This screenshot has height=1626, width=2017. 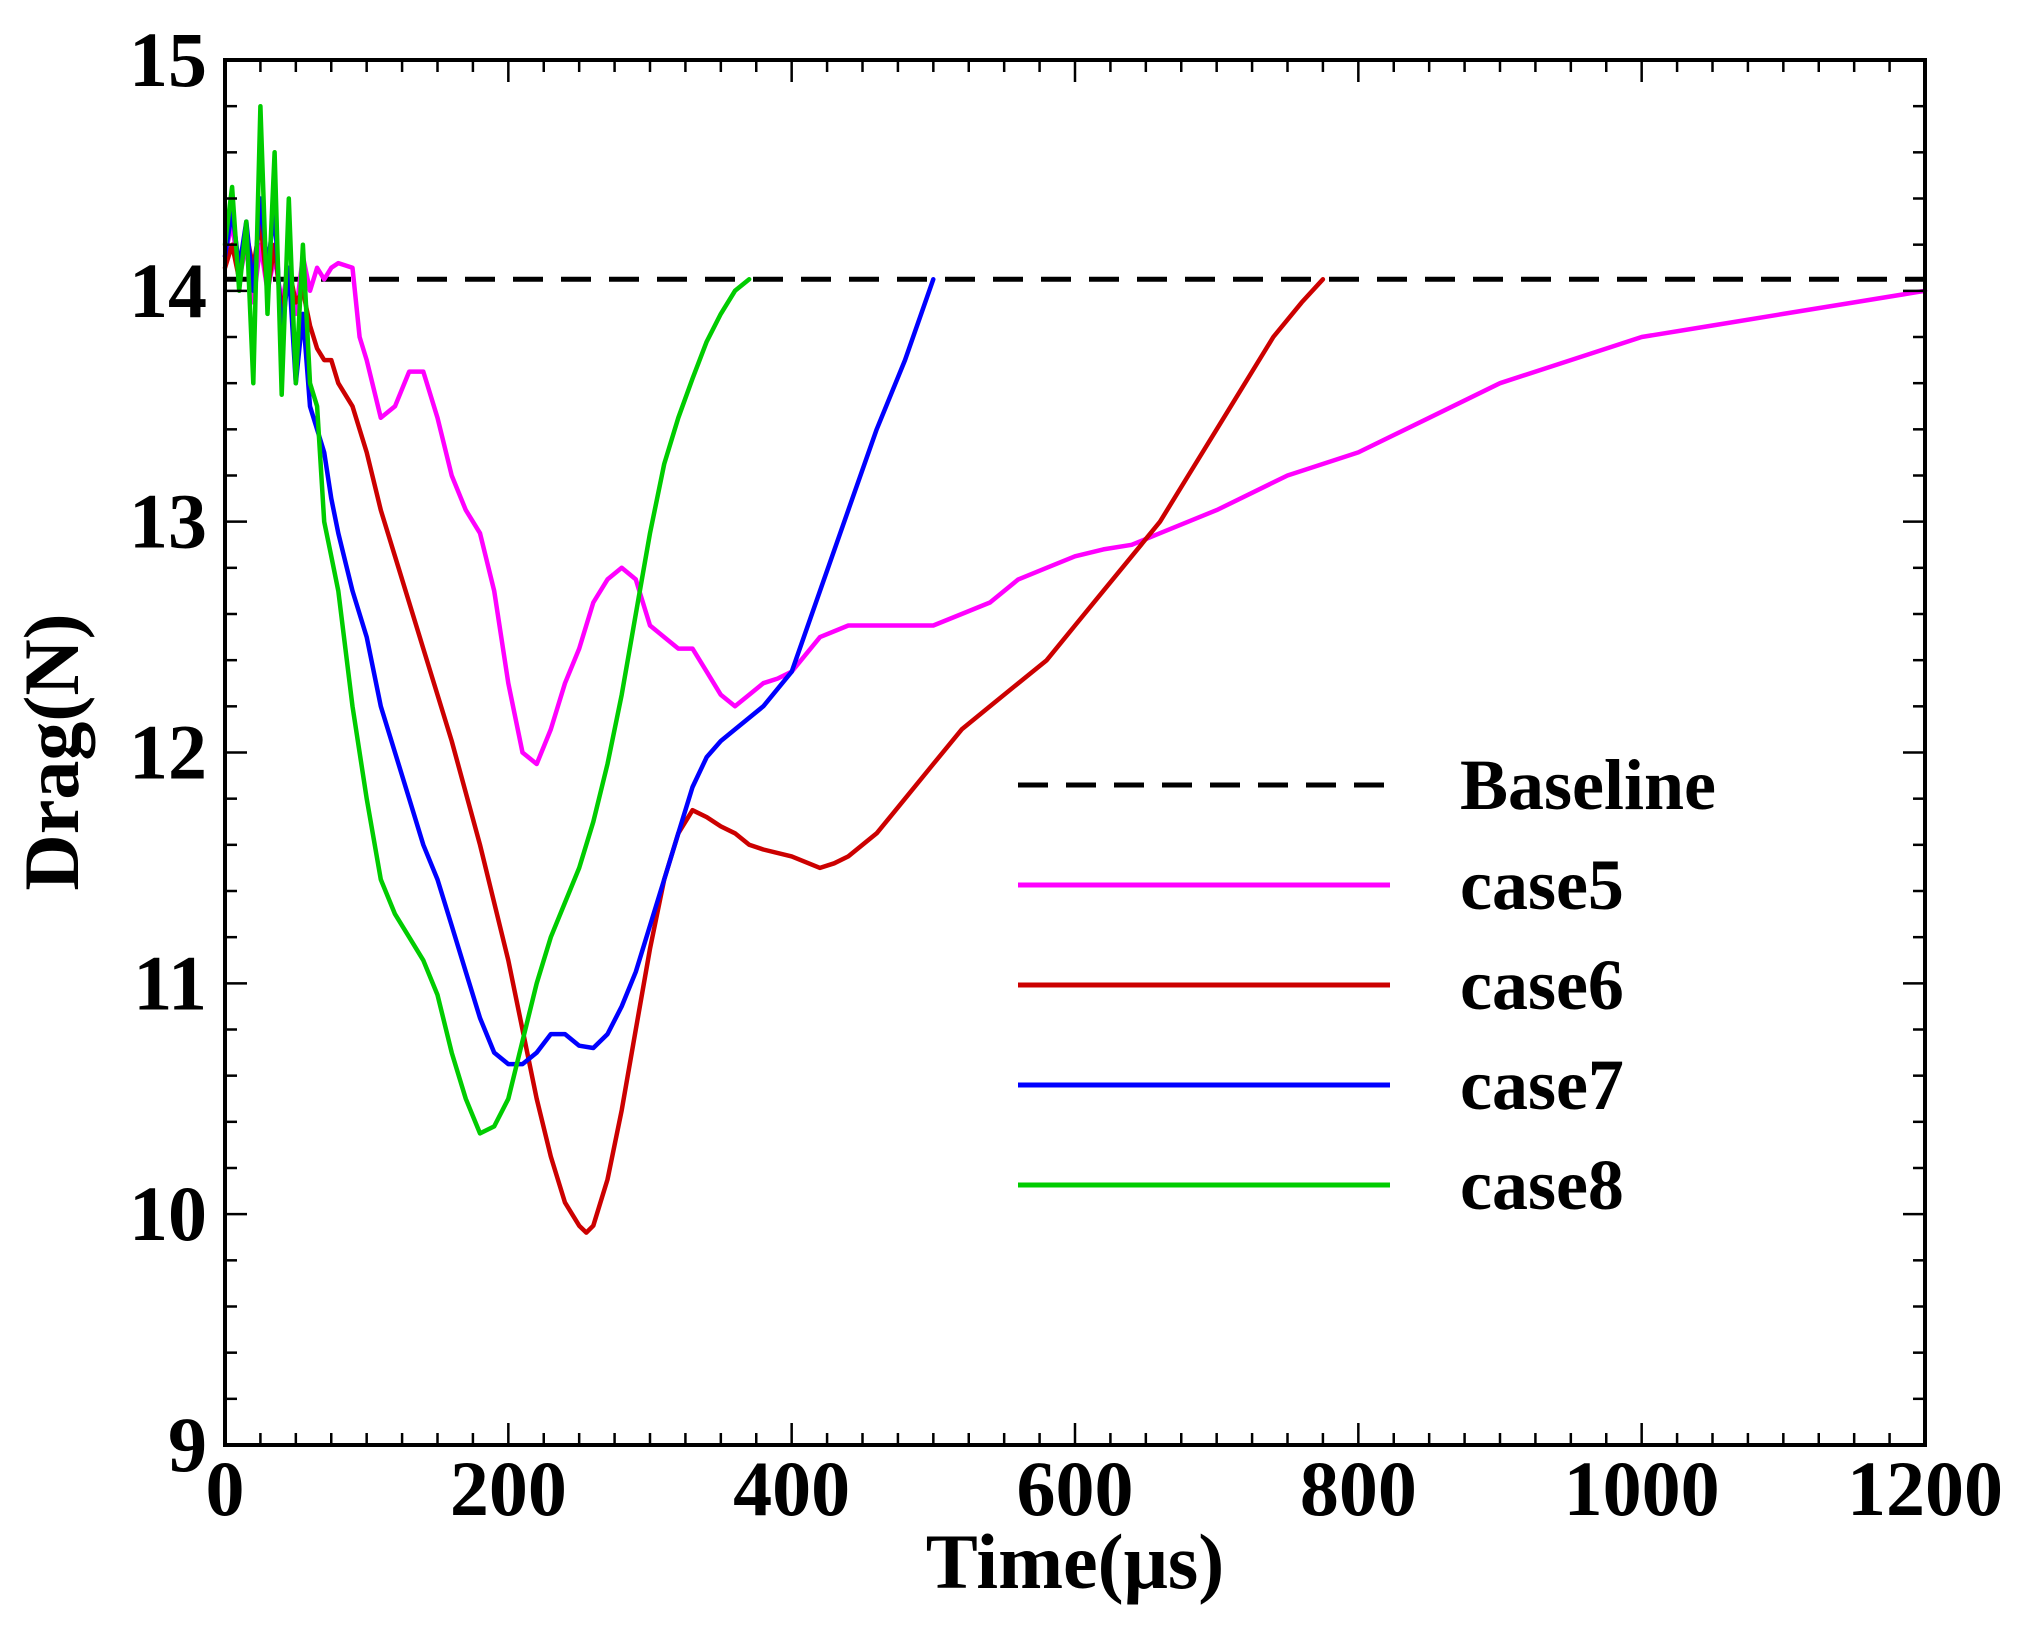 What do you see at coordinates (168, 290) in the screenshot?
I see `y-tick-label: 14` at bounding box center [168, 290].